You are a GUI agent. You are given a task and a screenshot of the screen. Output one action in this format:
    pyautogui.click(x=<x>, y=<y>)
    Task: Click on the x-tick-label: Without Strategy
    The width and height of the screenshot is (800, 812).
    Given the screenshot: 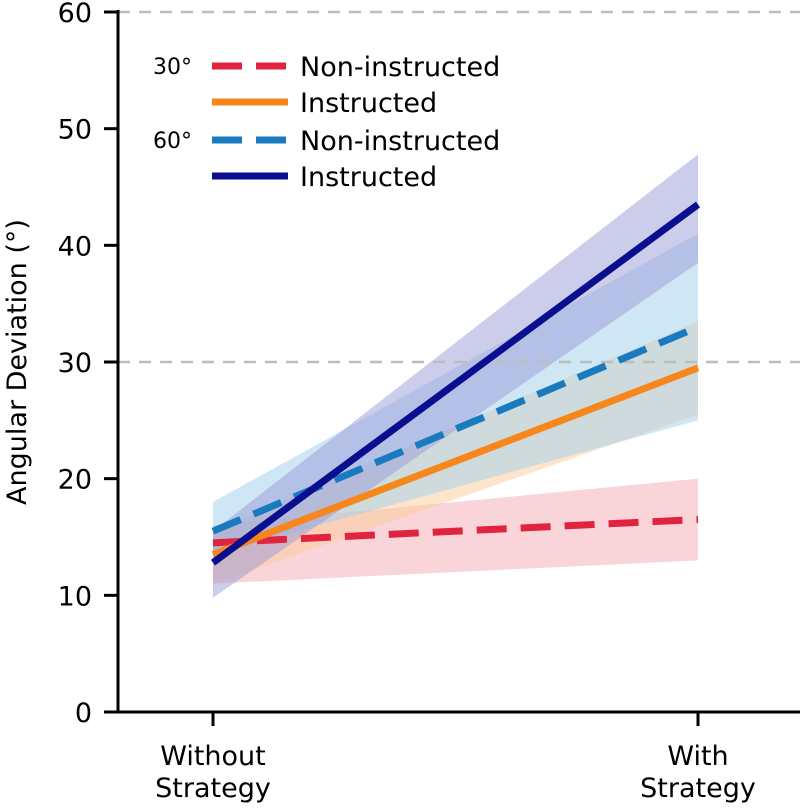 What is the action you would take?
    pyautogui.click(x=213, y=772)
    